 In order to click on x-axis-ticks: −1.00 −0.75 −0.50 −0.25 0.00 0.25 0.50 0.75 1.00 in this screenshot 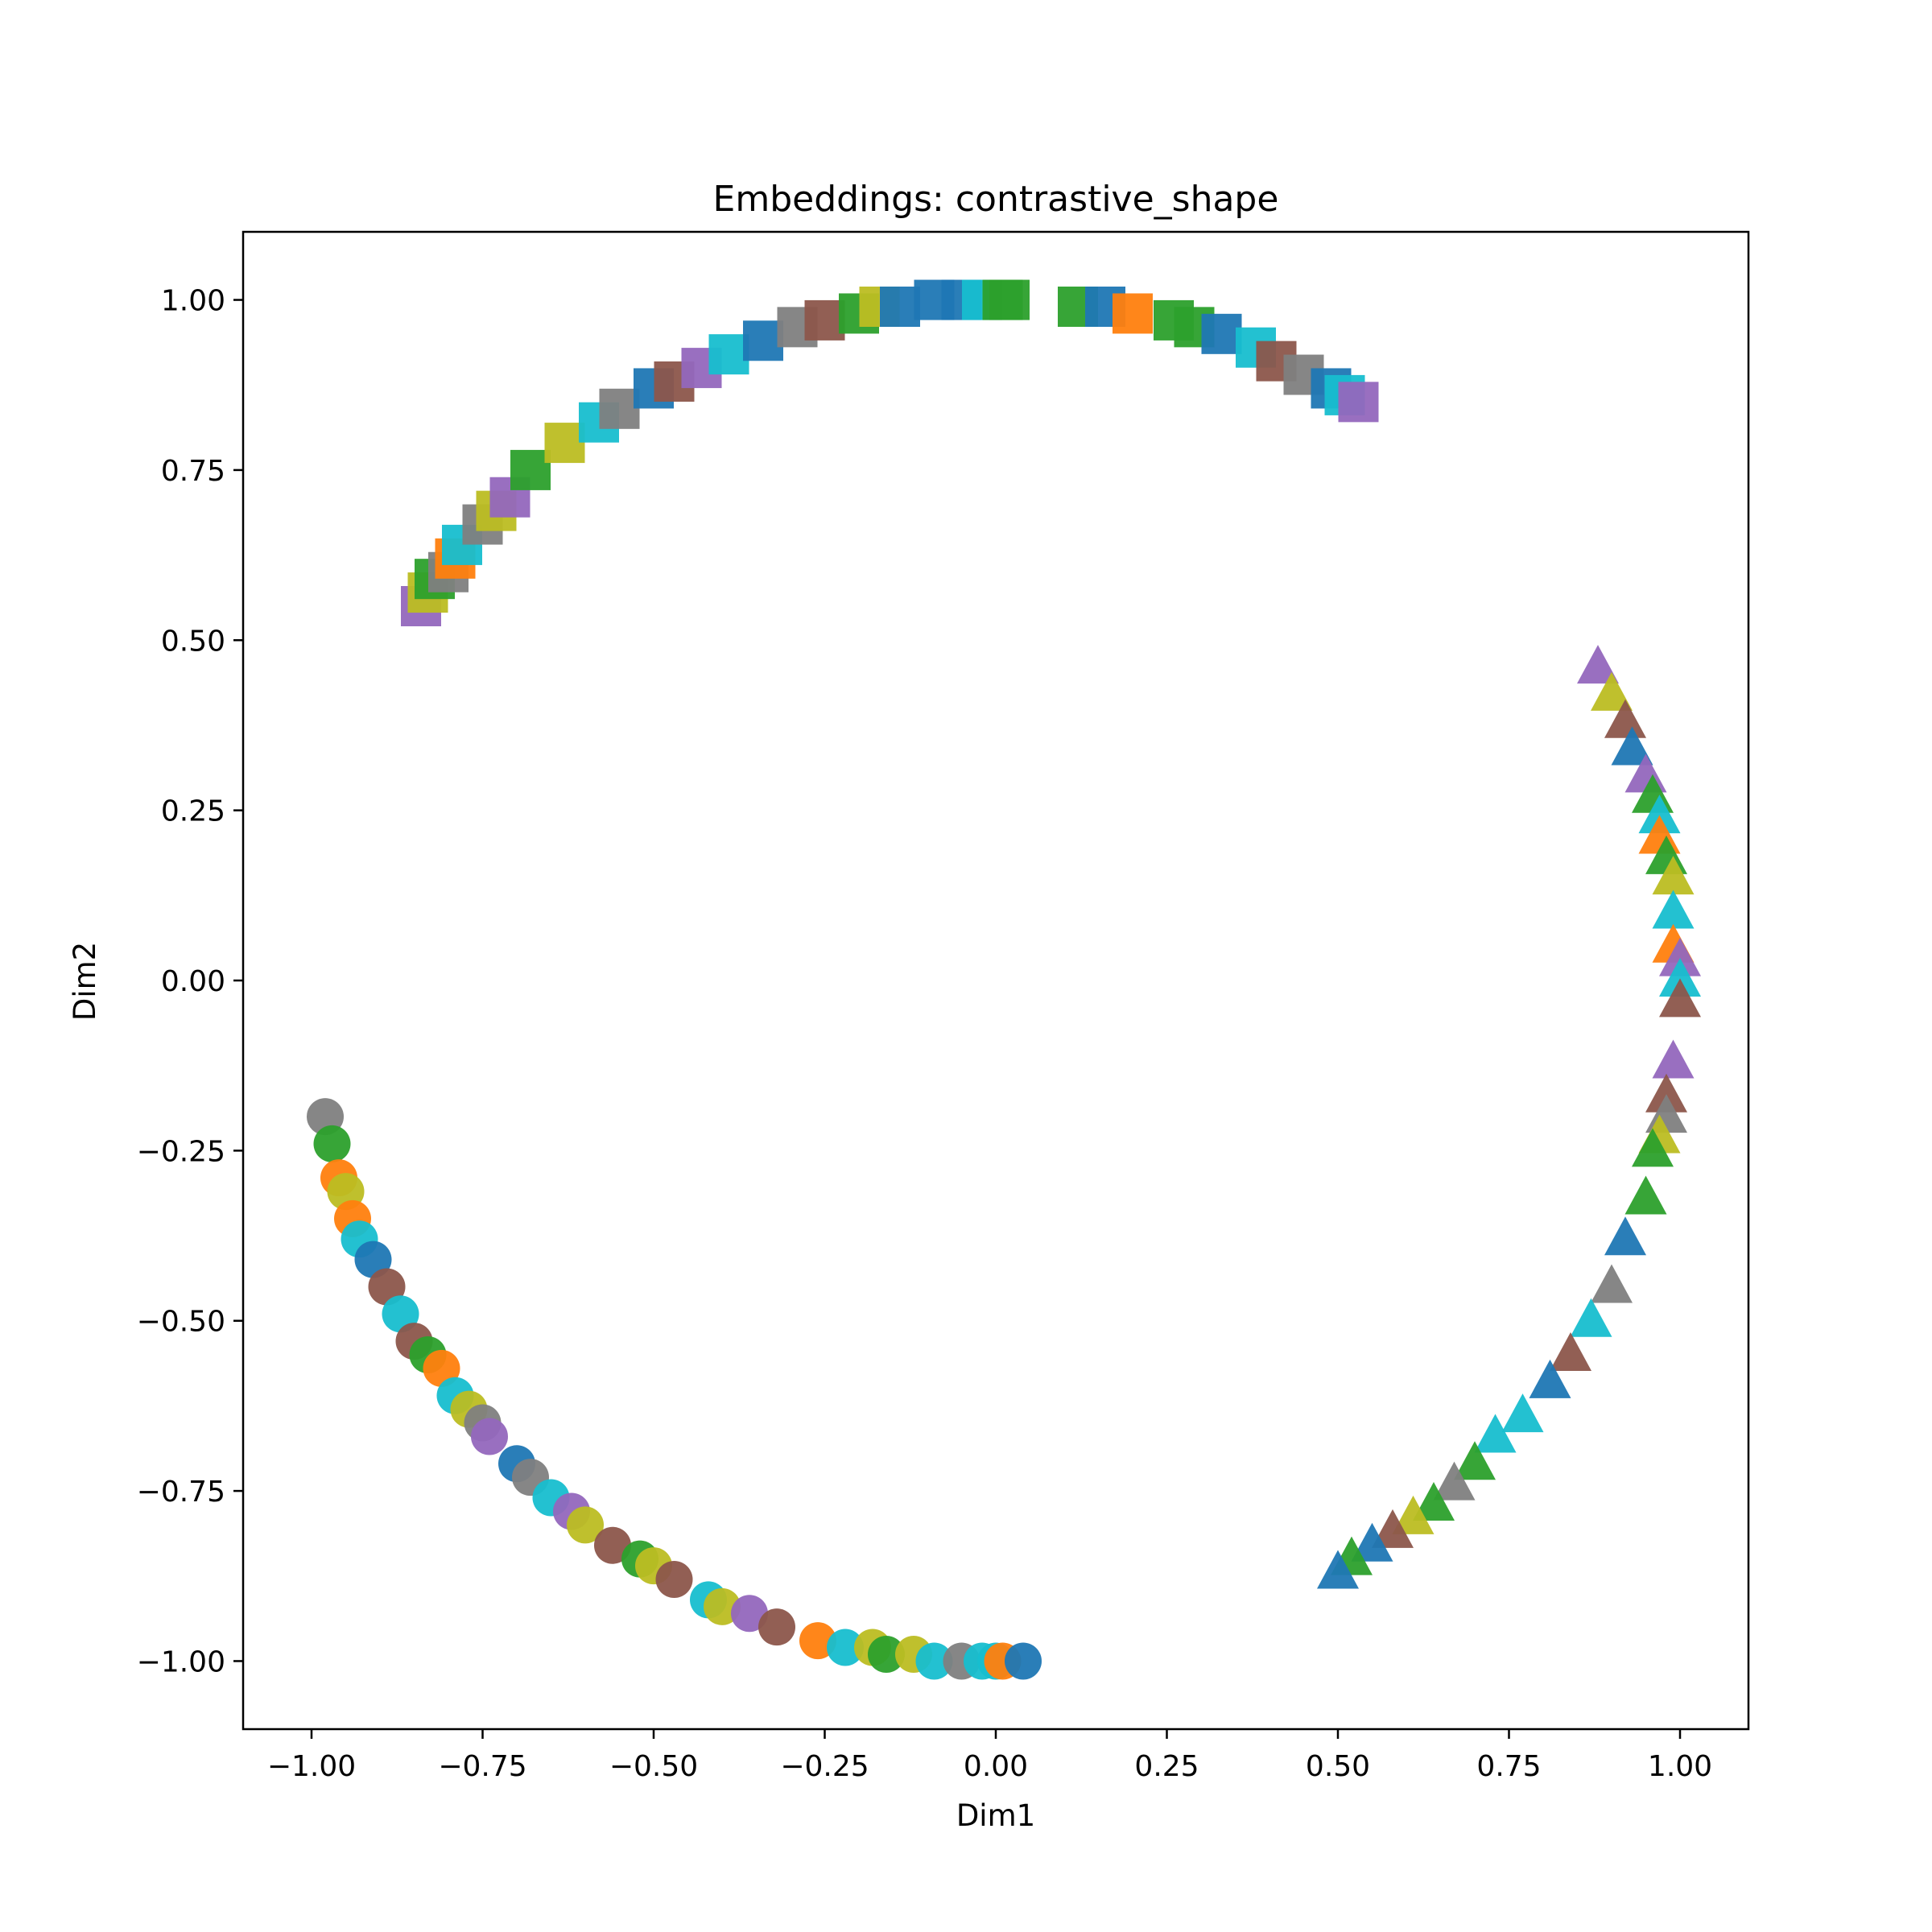, I will do `click(989, 1756)`.